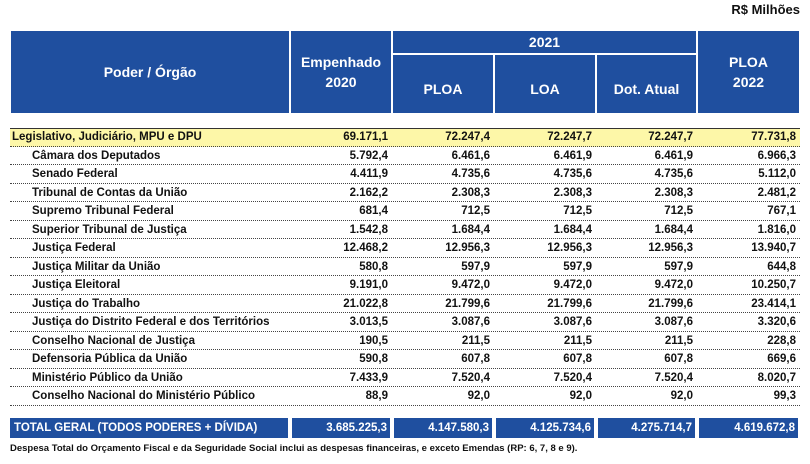 The height and width of the screenshot is (464, 810). I want to click on row-cell: 3.320,6, so click(776, 322).